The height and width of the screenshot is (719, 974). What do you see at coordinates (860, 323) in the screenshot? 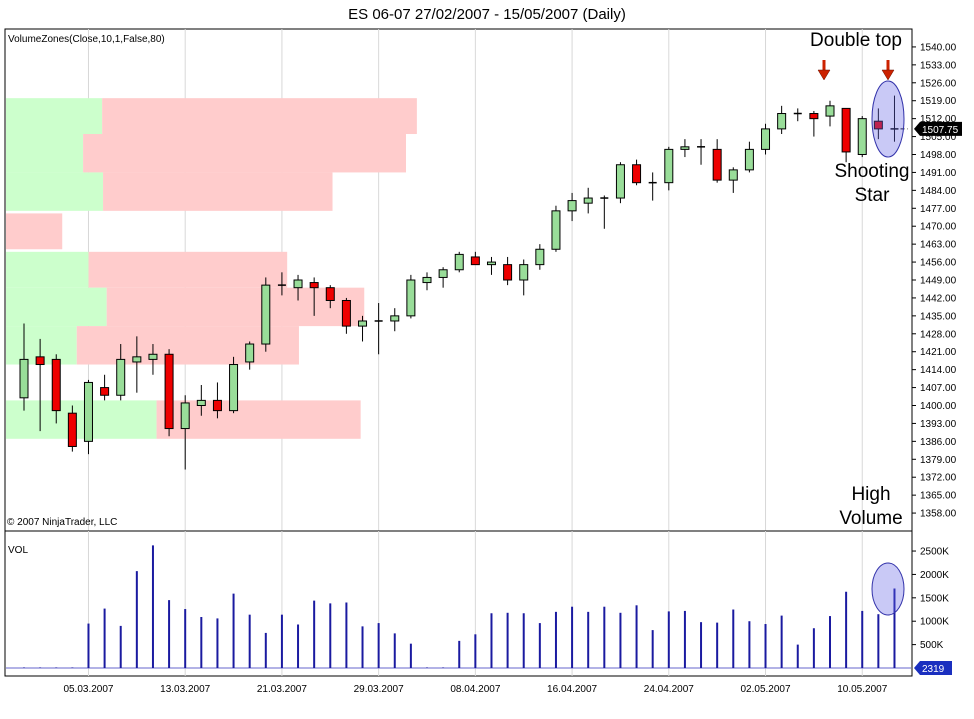
I see `annotations: Double top Shooting Star High Volume` at bounding box center [860, 323].